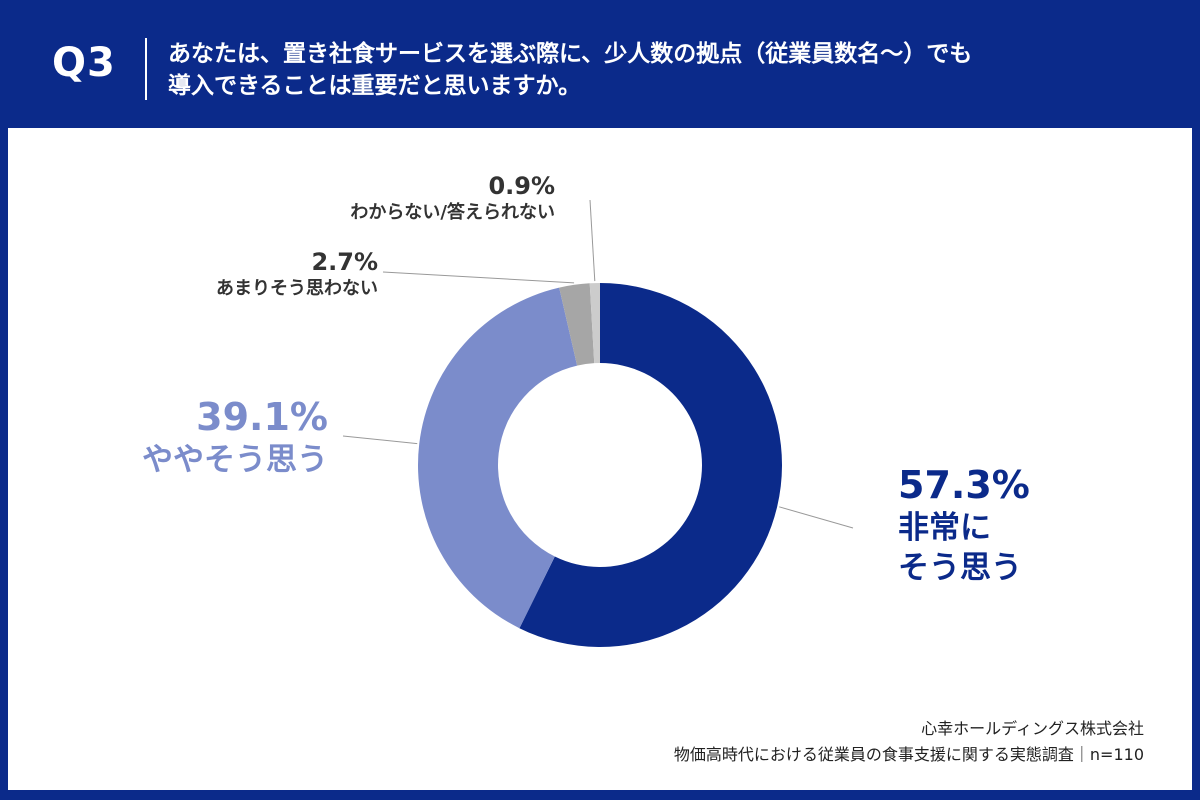  I want to click on slice-label-4-line-1: わからない/答えられない, so click(452, 212).